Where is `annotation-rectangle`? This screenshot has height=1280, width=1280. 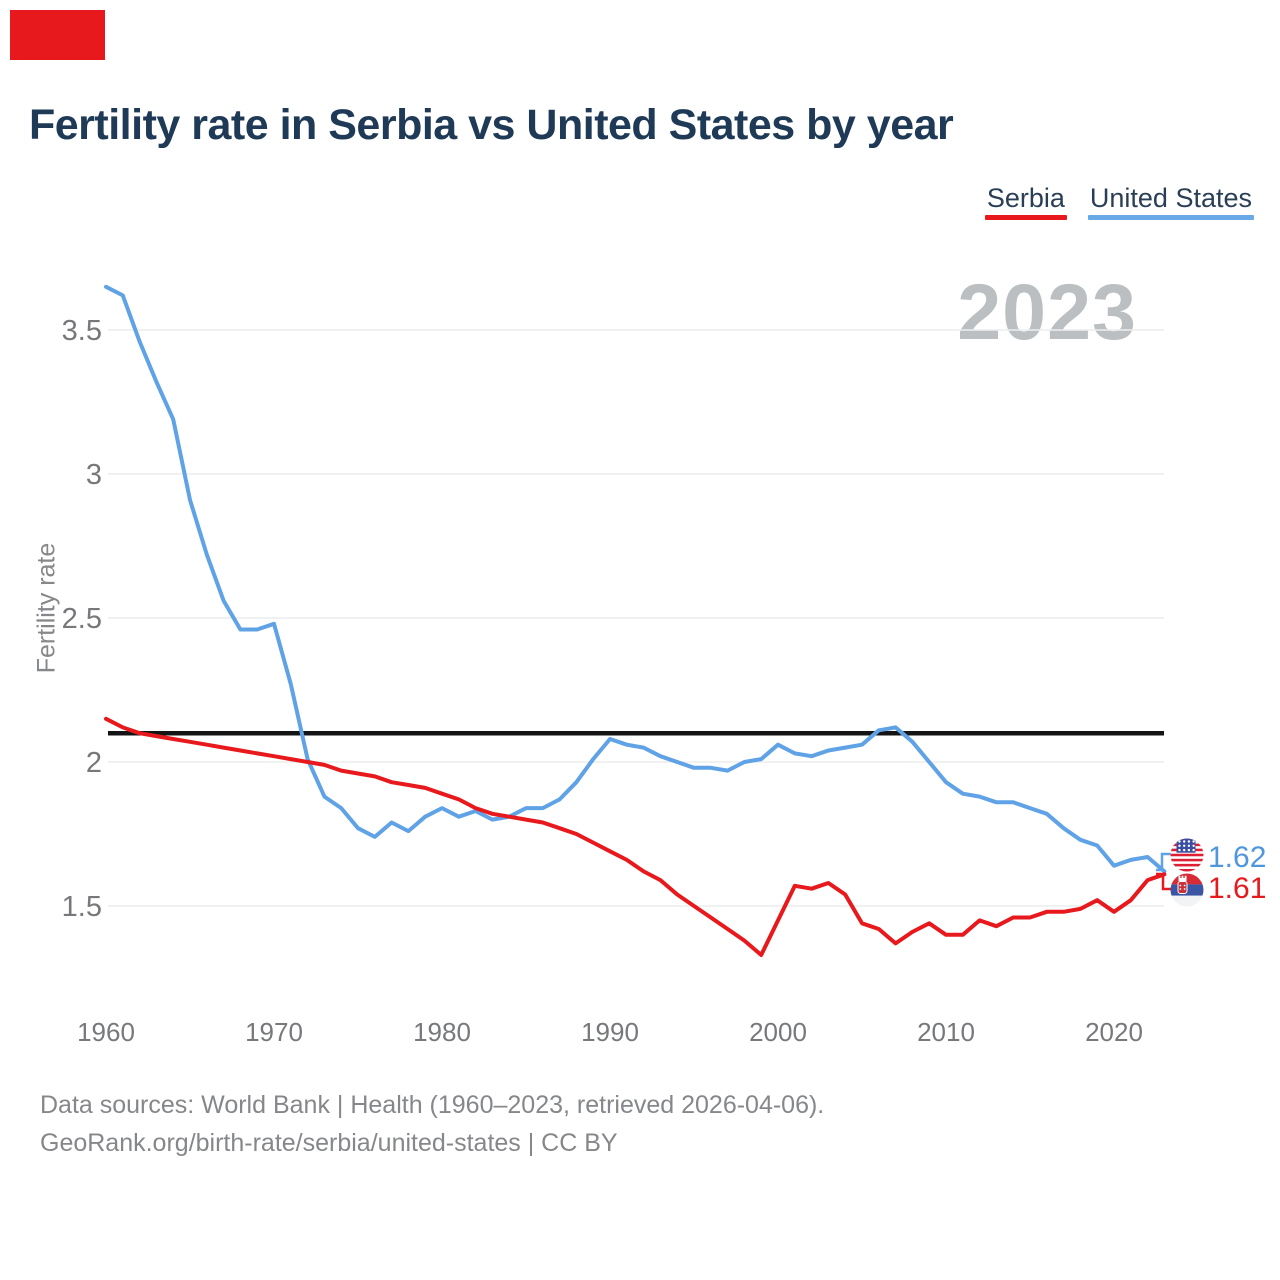 annotation-rectangle is located at coordinates (57, 35).